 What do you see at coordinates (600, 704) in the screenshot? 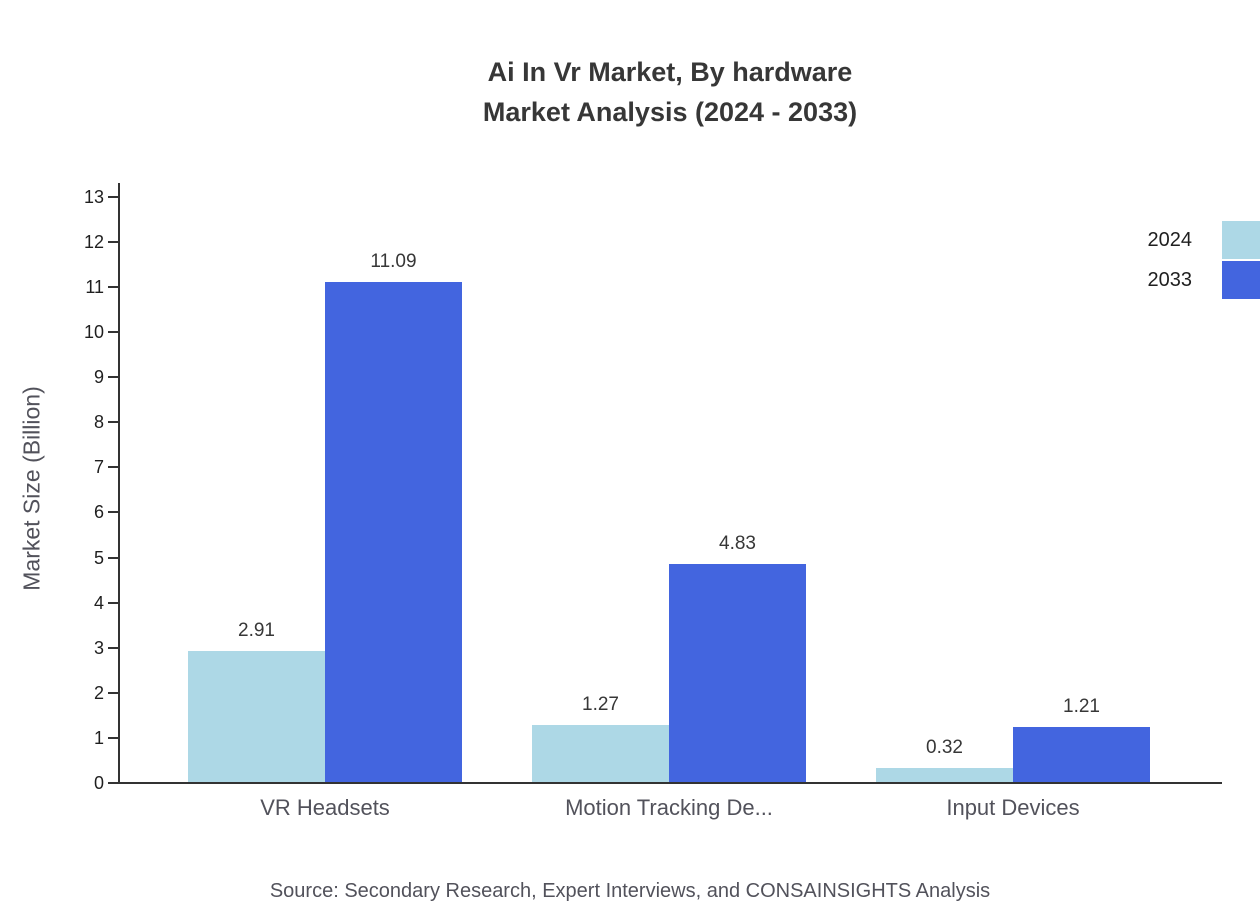
I see `value-label: 1.27` at bounding box center [600, 704].